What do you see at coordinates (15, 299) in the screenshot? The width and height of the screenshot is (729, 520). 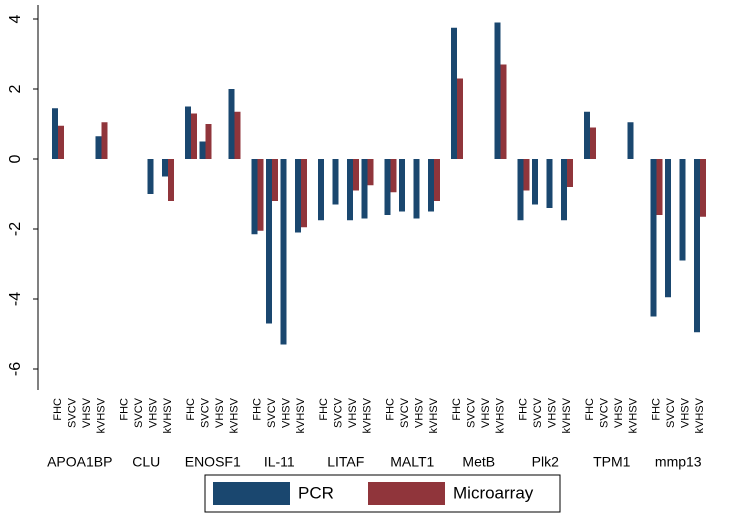 I see `y-tick-label: -4` at bounding box center [15, 299].